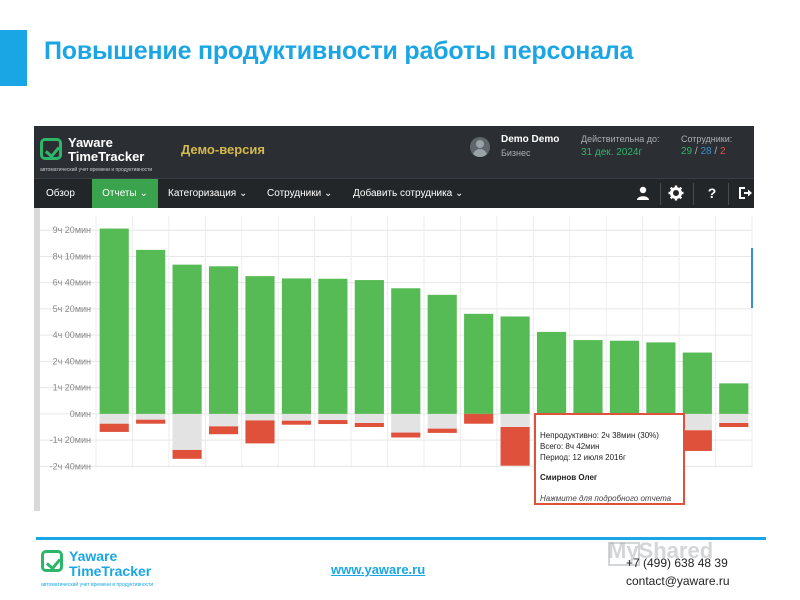 The image size is (800, 600). What do you see at coordinates (223, 149) in the screenshot?
I see `demo-version-label: Демо-версия` at bounding box center [223, 149].